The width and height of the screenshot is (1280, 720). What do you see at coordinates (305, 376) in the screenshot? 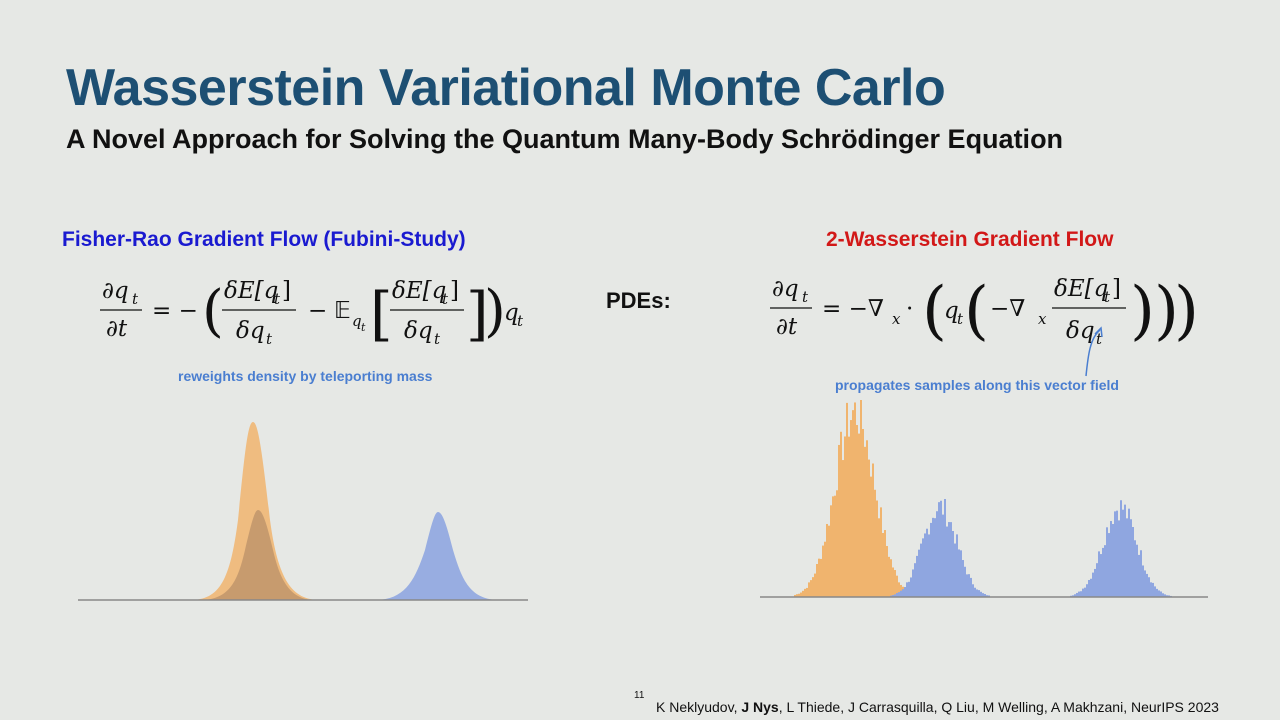
I see `fisher-rao-note: reweights density by teleporting mass` at bounding box center [305, 376].